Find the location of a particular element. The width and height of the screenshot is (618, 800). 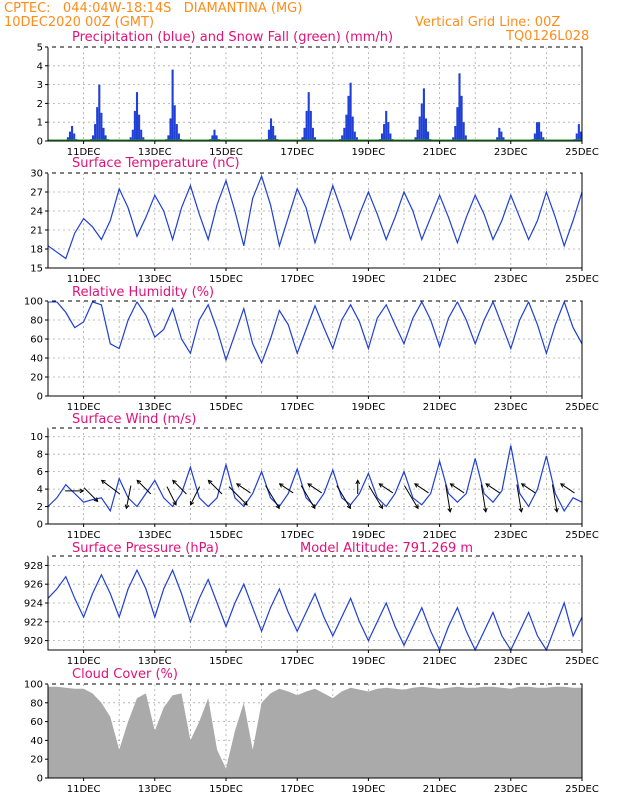

precip-xtick-label: 15DEC is located at coordinates (226, 152).